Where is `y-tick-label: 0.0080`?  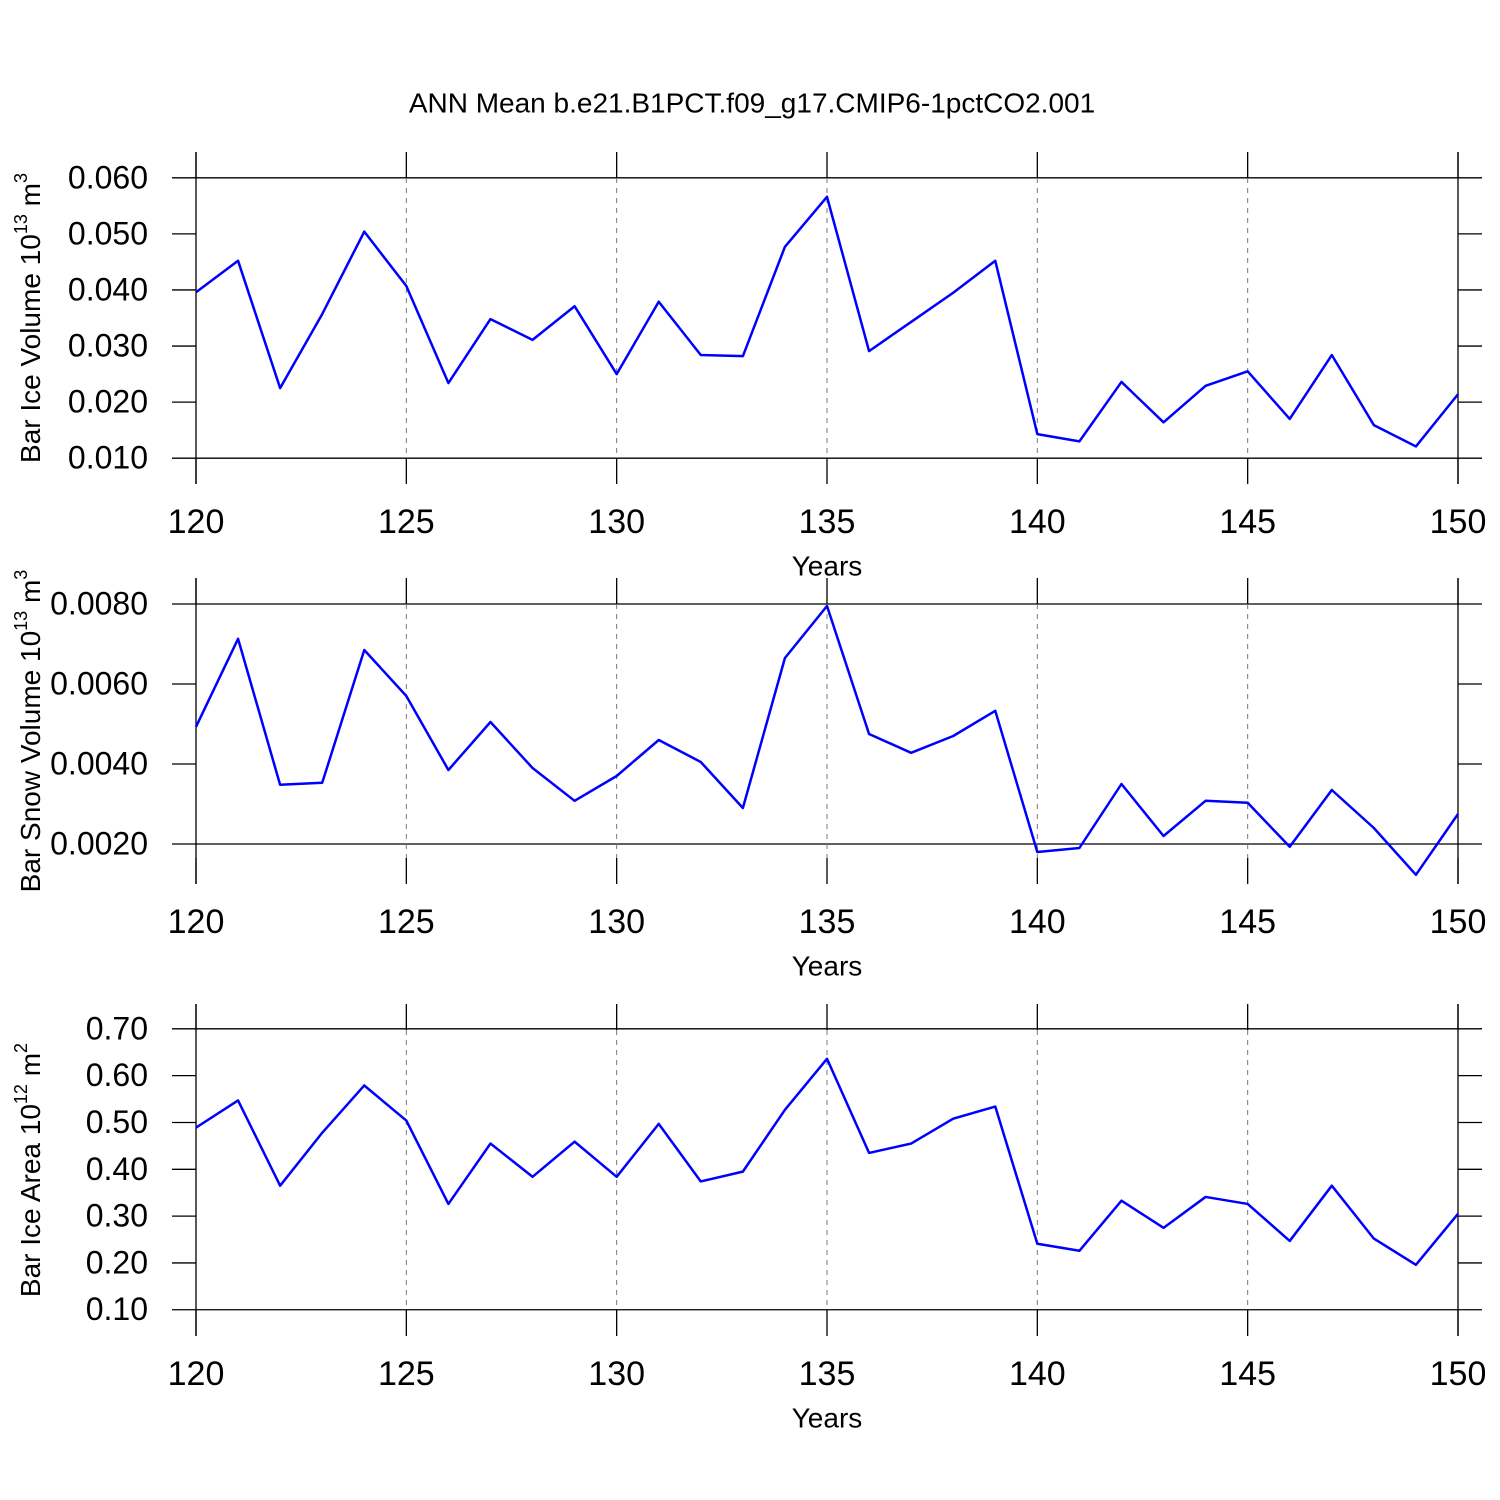 y-tick-label: 0.0080 is located at coordinates (99, 603).